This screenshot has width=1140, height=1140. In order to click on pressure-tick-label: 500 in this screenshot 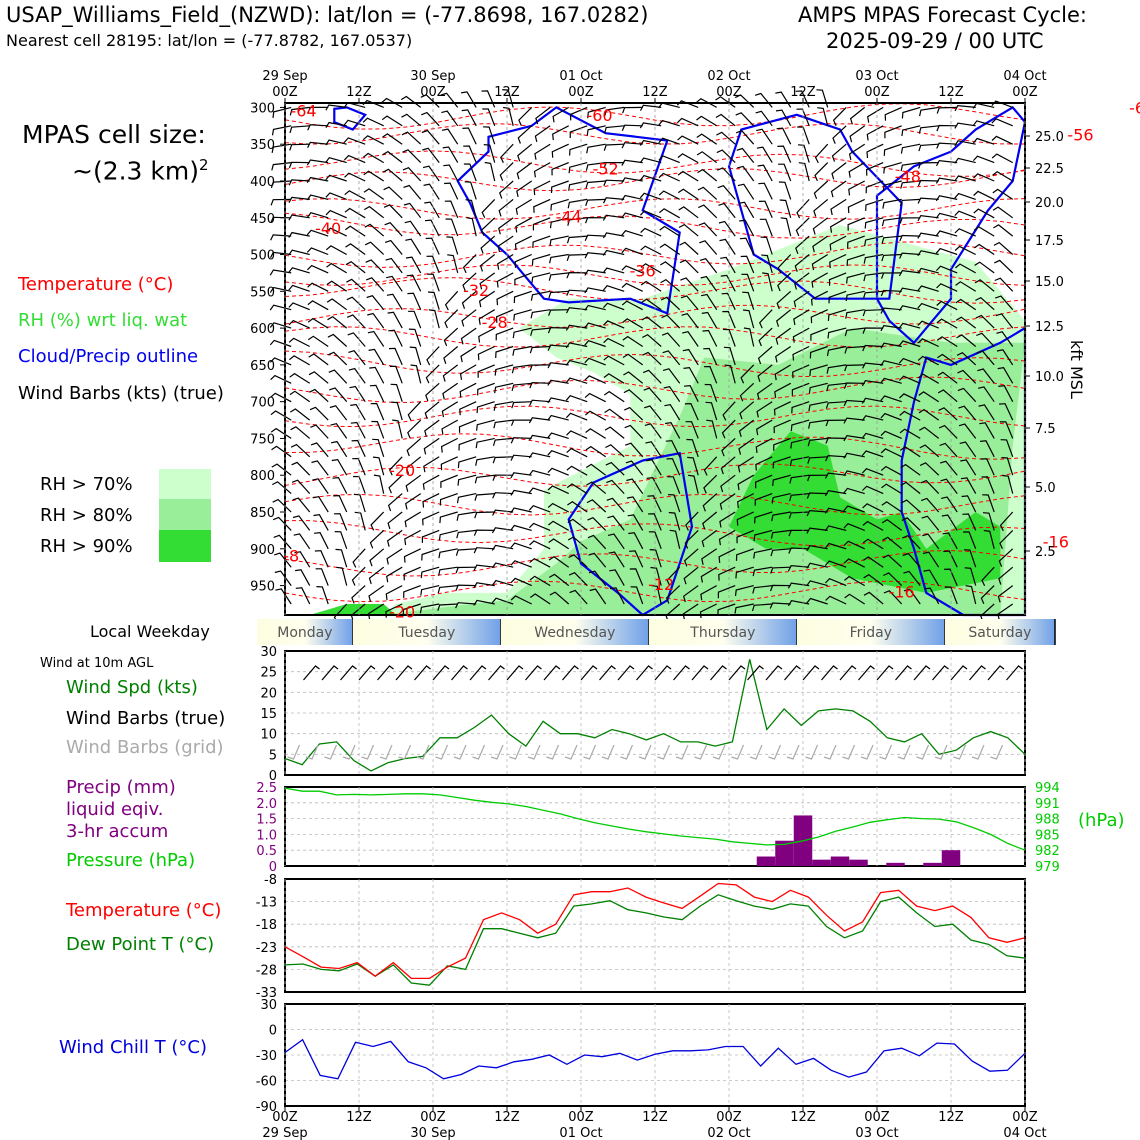, I will do `click(262, 256)`.